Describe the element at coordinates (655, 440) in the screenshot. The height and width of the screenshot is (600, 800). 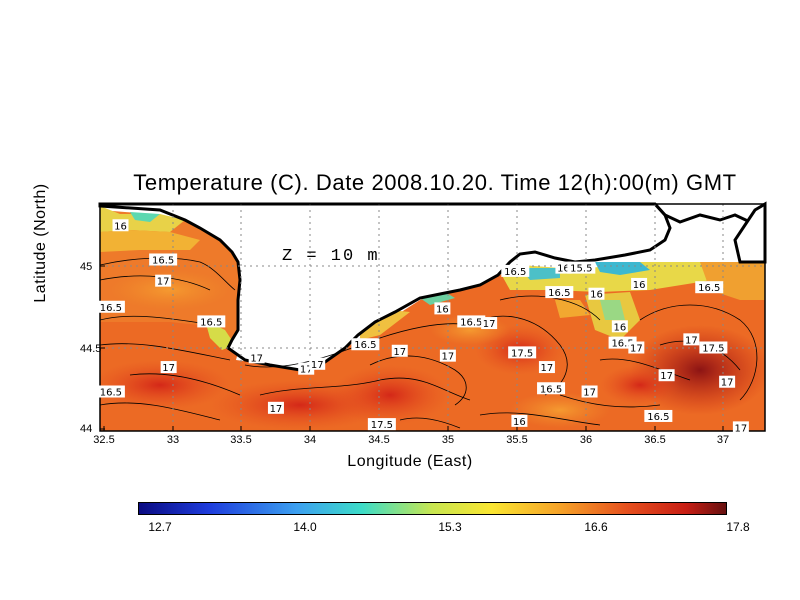
I see `x-tick-label: 36.5` at that location.